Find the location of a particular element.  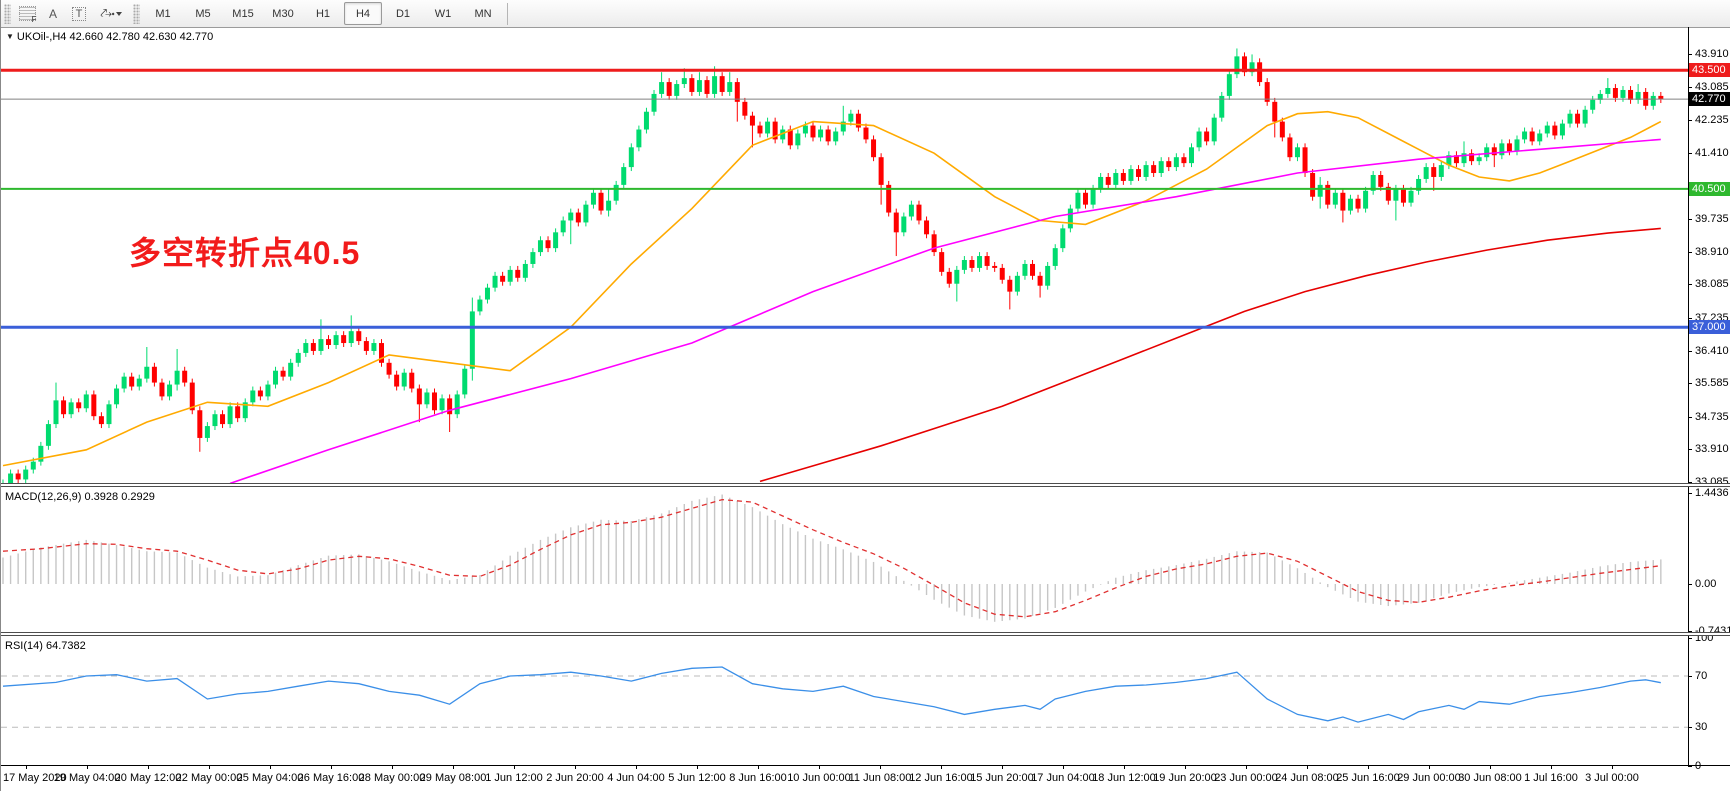

price-tick-label: 35.585 is located at coordinates (1712, 383).